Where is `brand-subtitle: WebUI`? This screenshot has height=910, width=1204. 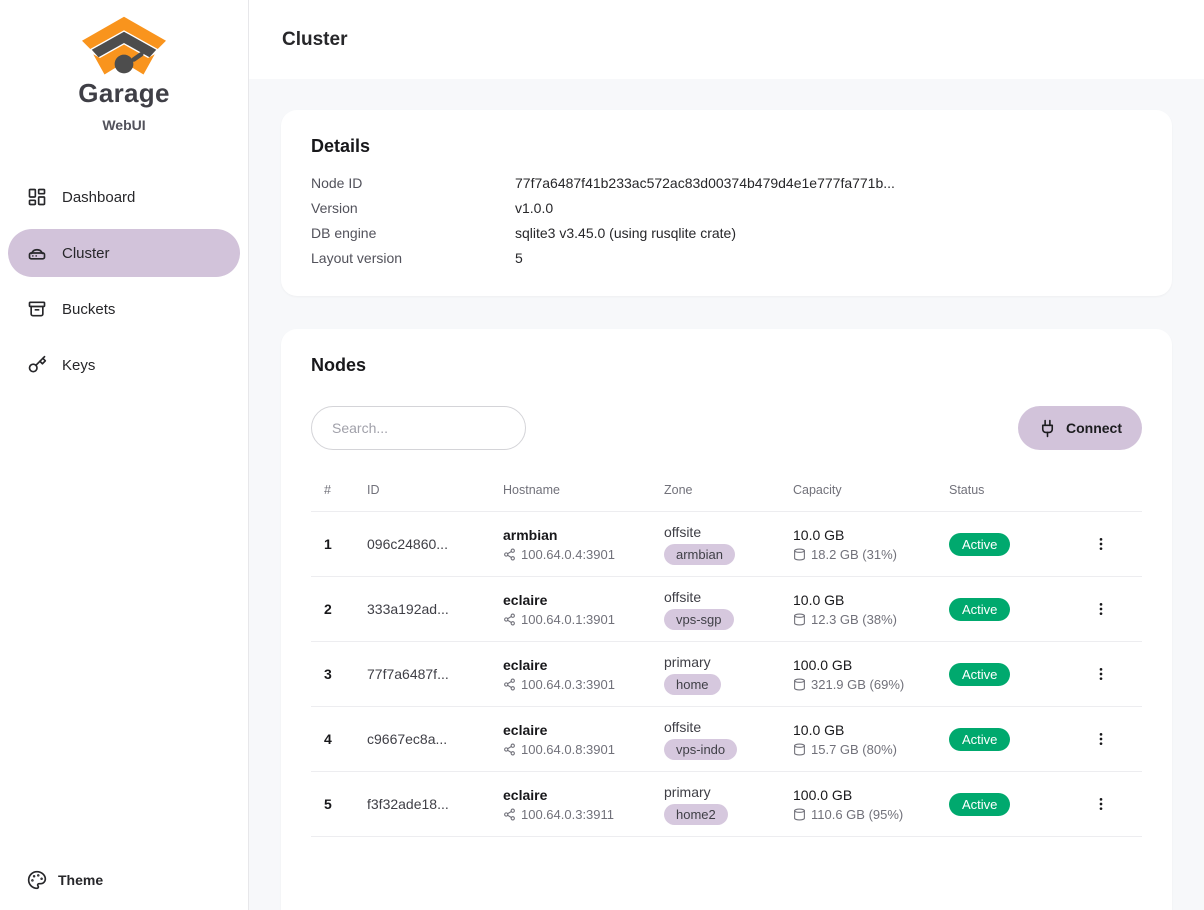
brand-subtitle: WebUI is located at coordinates (124, 125).